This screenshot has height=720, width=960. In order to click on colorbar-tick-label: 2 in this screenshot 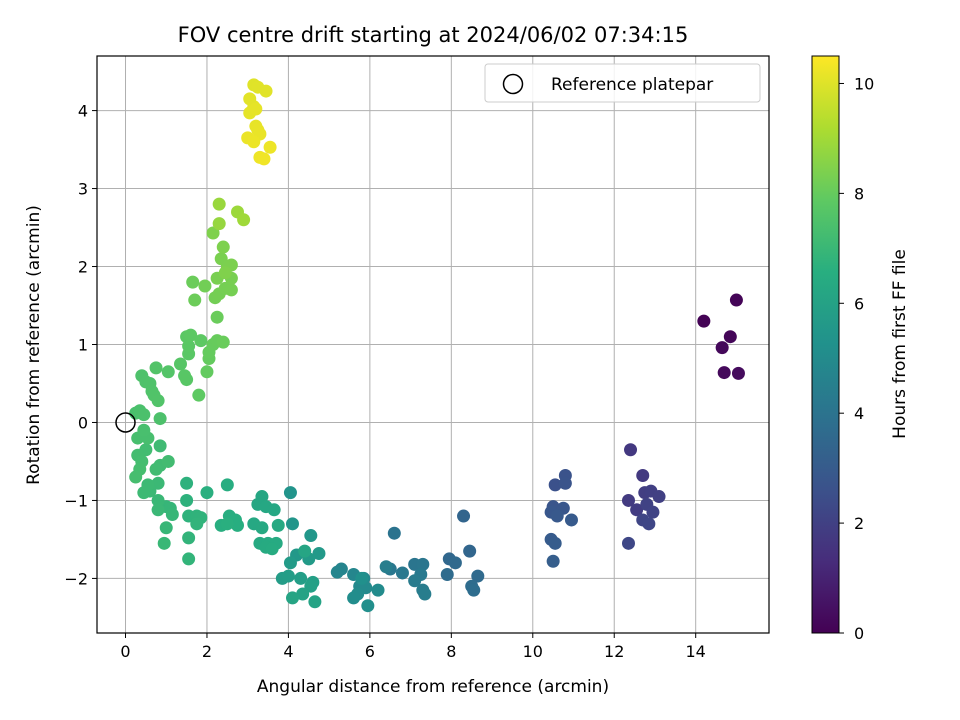, I will do `click(859, 523)`.